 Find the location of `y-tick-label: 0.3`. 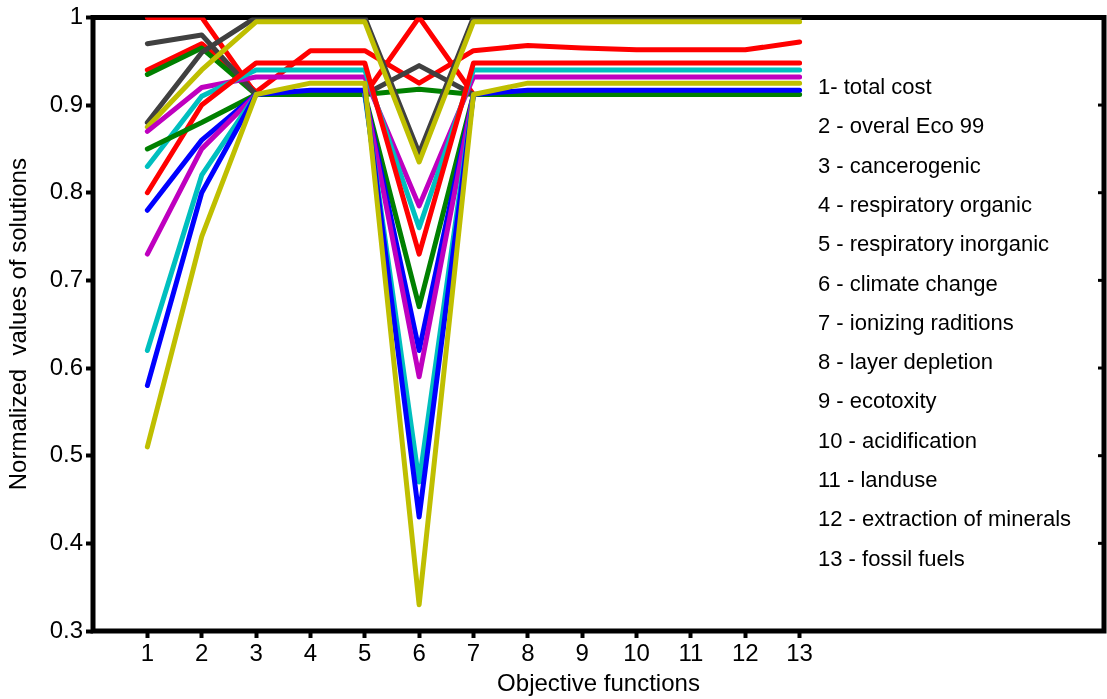

y-tick-label: 0.3 is located at coordinates (66, 629).